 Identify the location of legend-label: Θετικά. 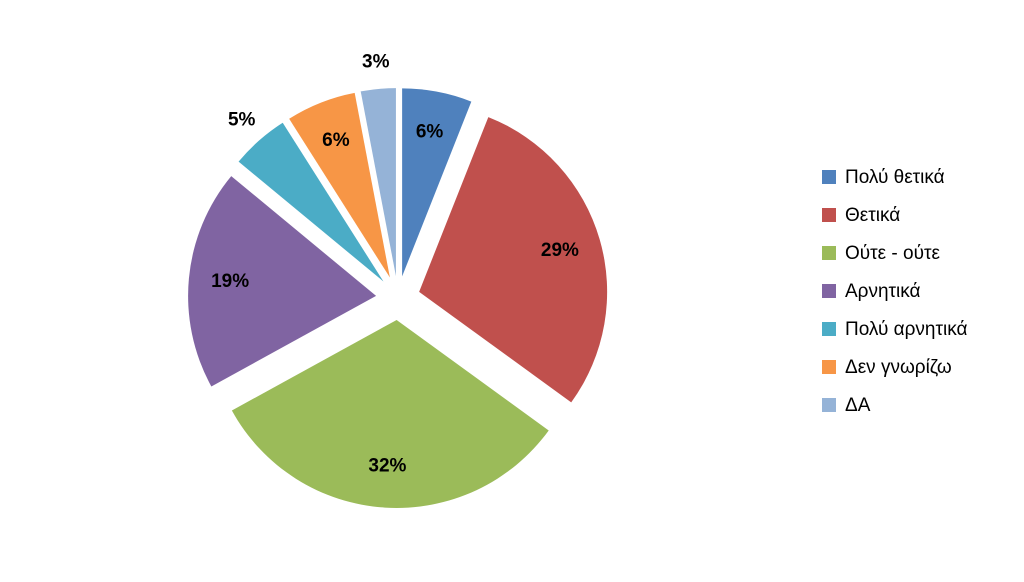
(872, 215).